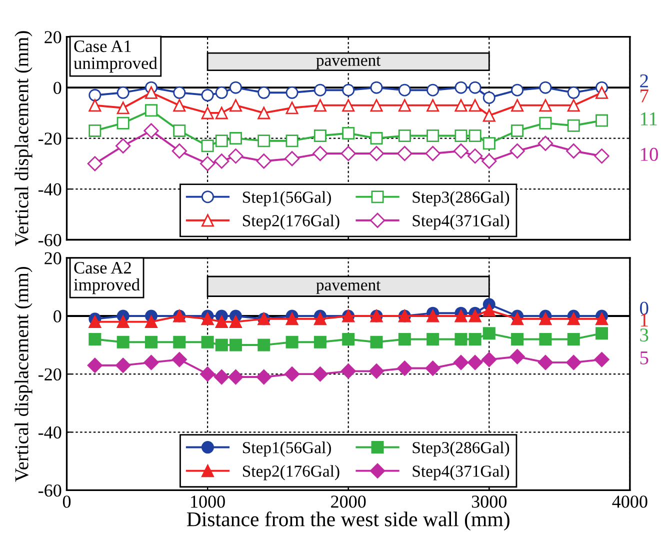 This screenshot has height=534, width=661. I want to click on text: 11, so click(648, 119).